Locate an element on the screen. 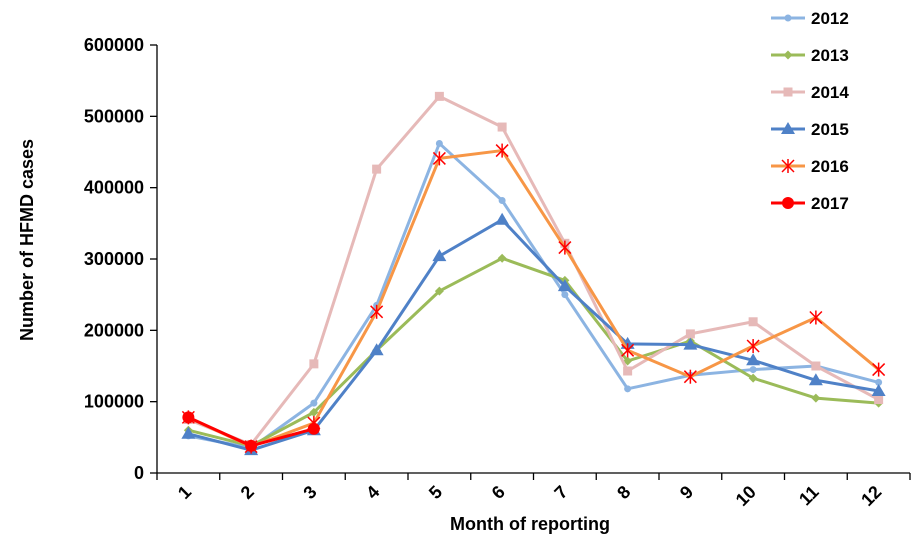 This screenshot has width=915, height=538. legend-marker-2012 is located at coordinates (788, 18).